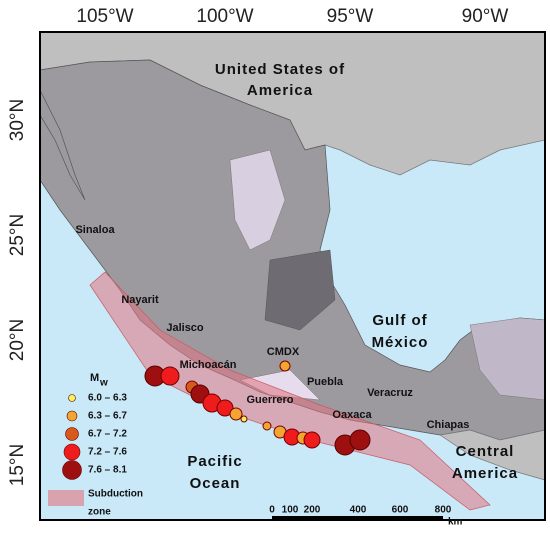 The height and width of the screenshot is (550, 550). Describe the element at coordinates (257, 408) in the screenshot. I see `earthquakes` at that location.